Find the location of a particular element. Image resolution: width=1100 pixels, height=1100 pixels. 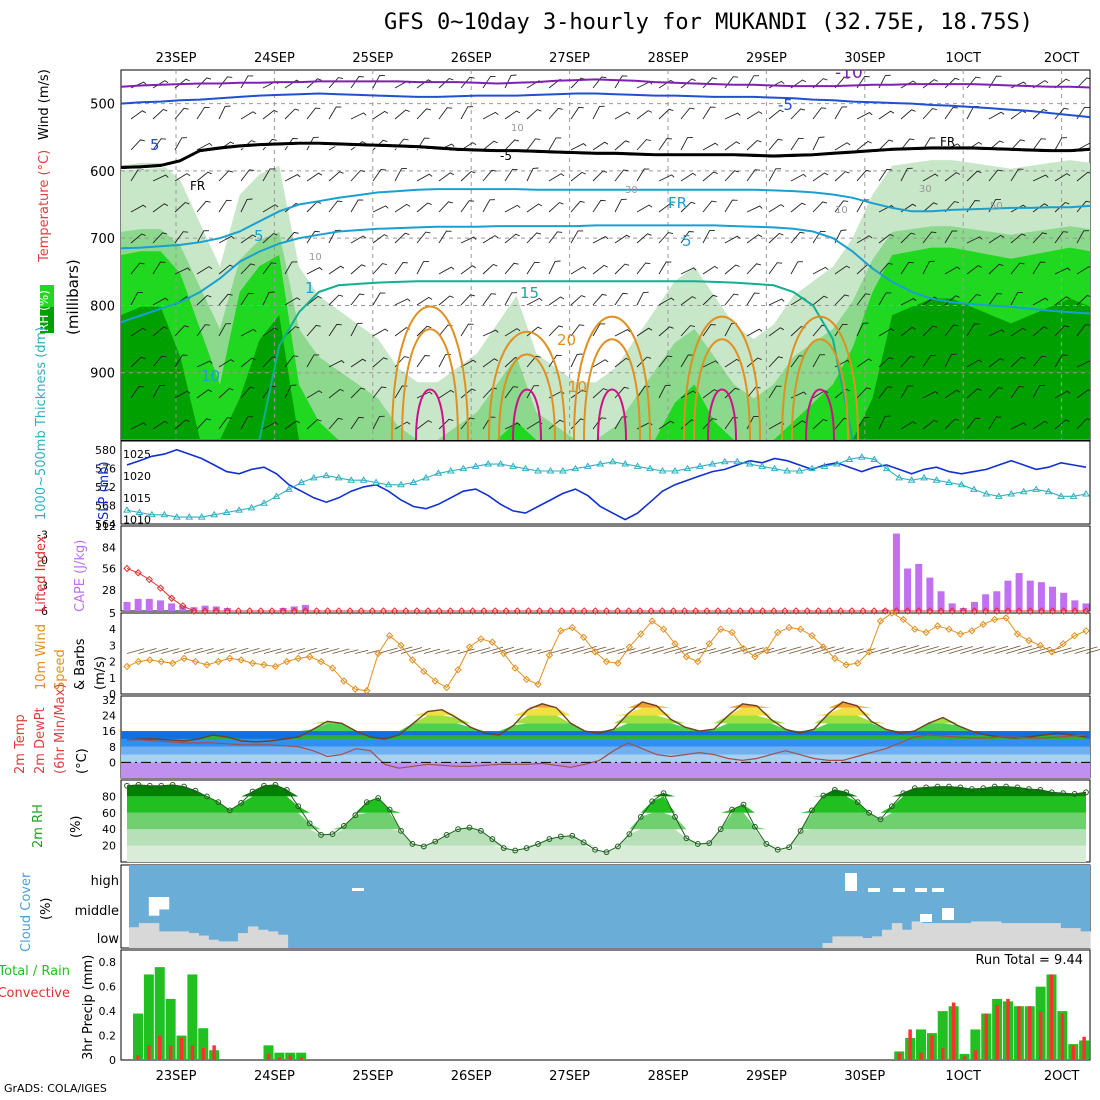

date-label-top: 26SEP is located at coordinates (471, 58).